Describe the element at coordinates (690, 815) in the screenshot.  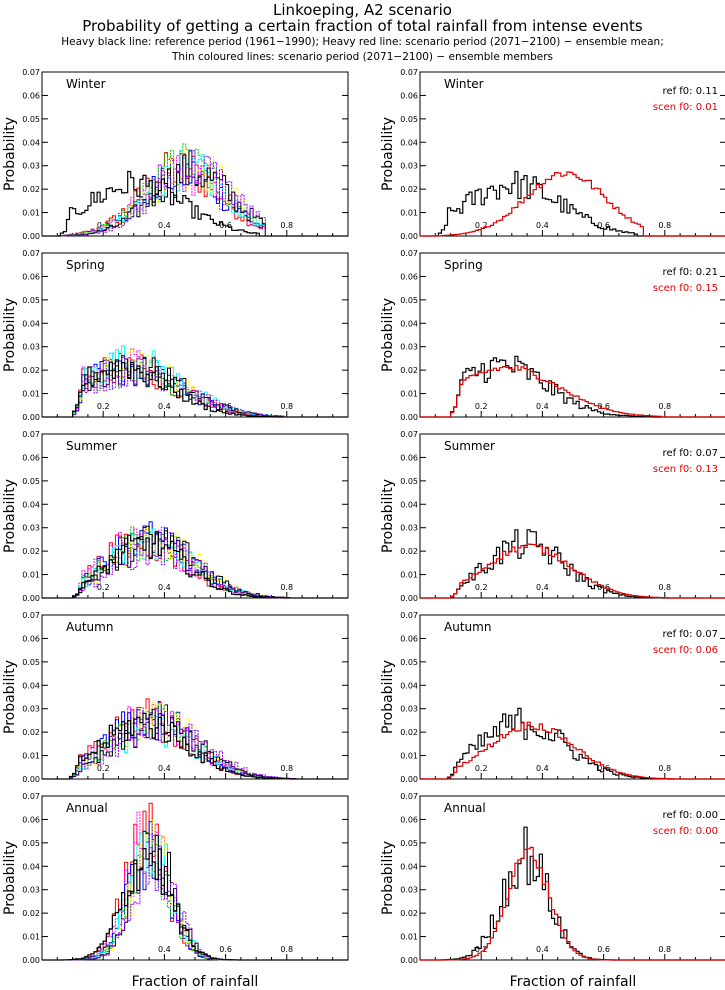
I see `ref-f0-label: ref f0: 0.00` at that location.